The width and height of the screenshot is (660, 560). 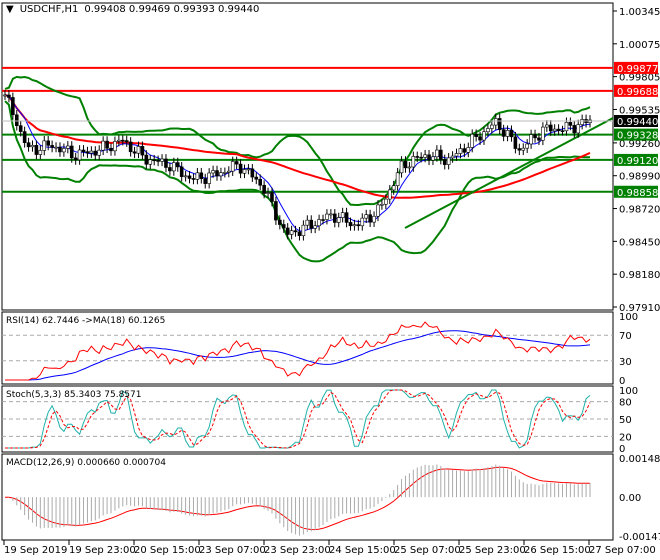 I want to click on time-label: 23 Sep 07:00, so click(x=232, y=550).